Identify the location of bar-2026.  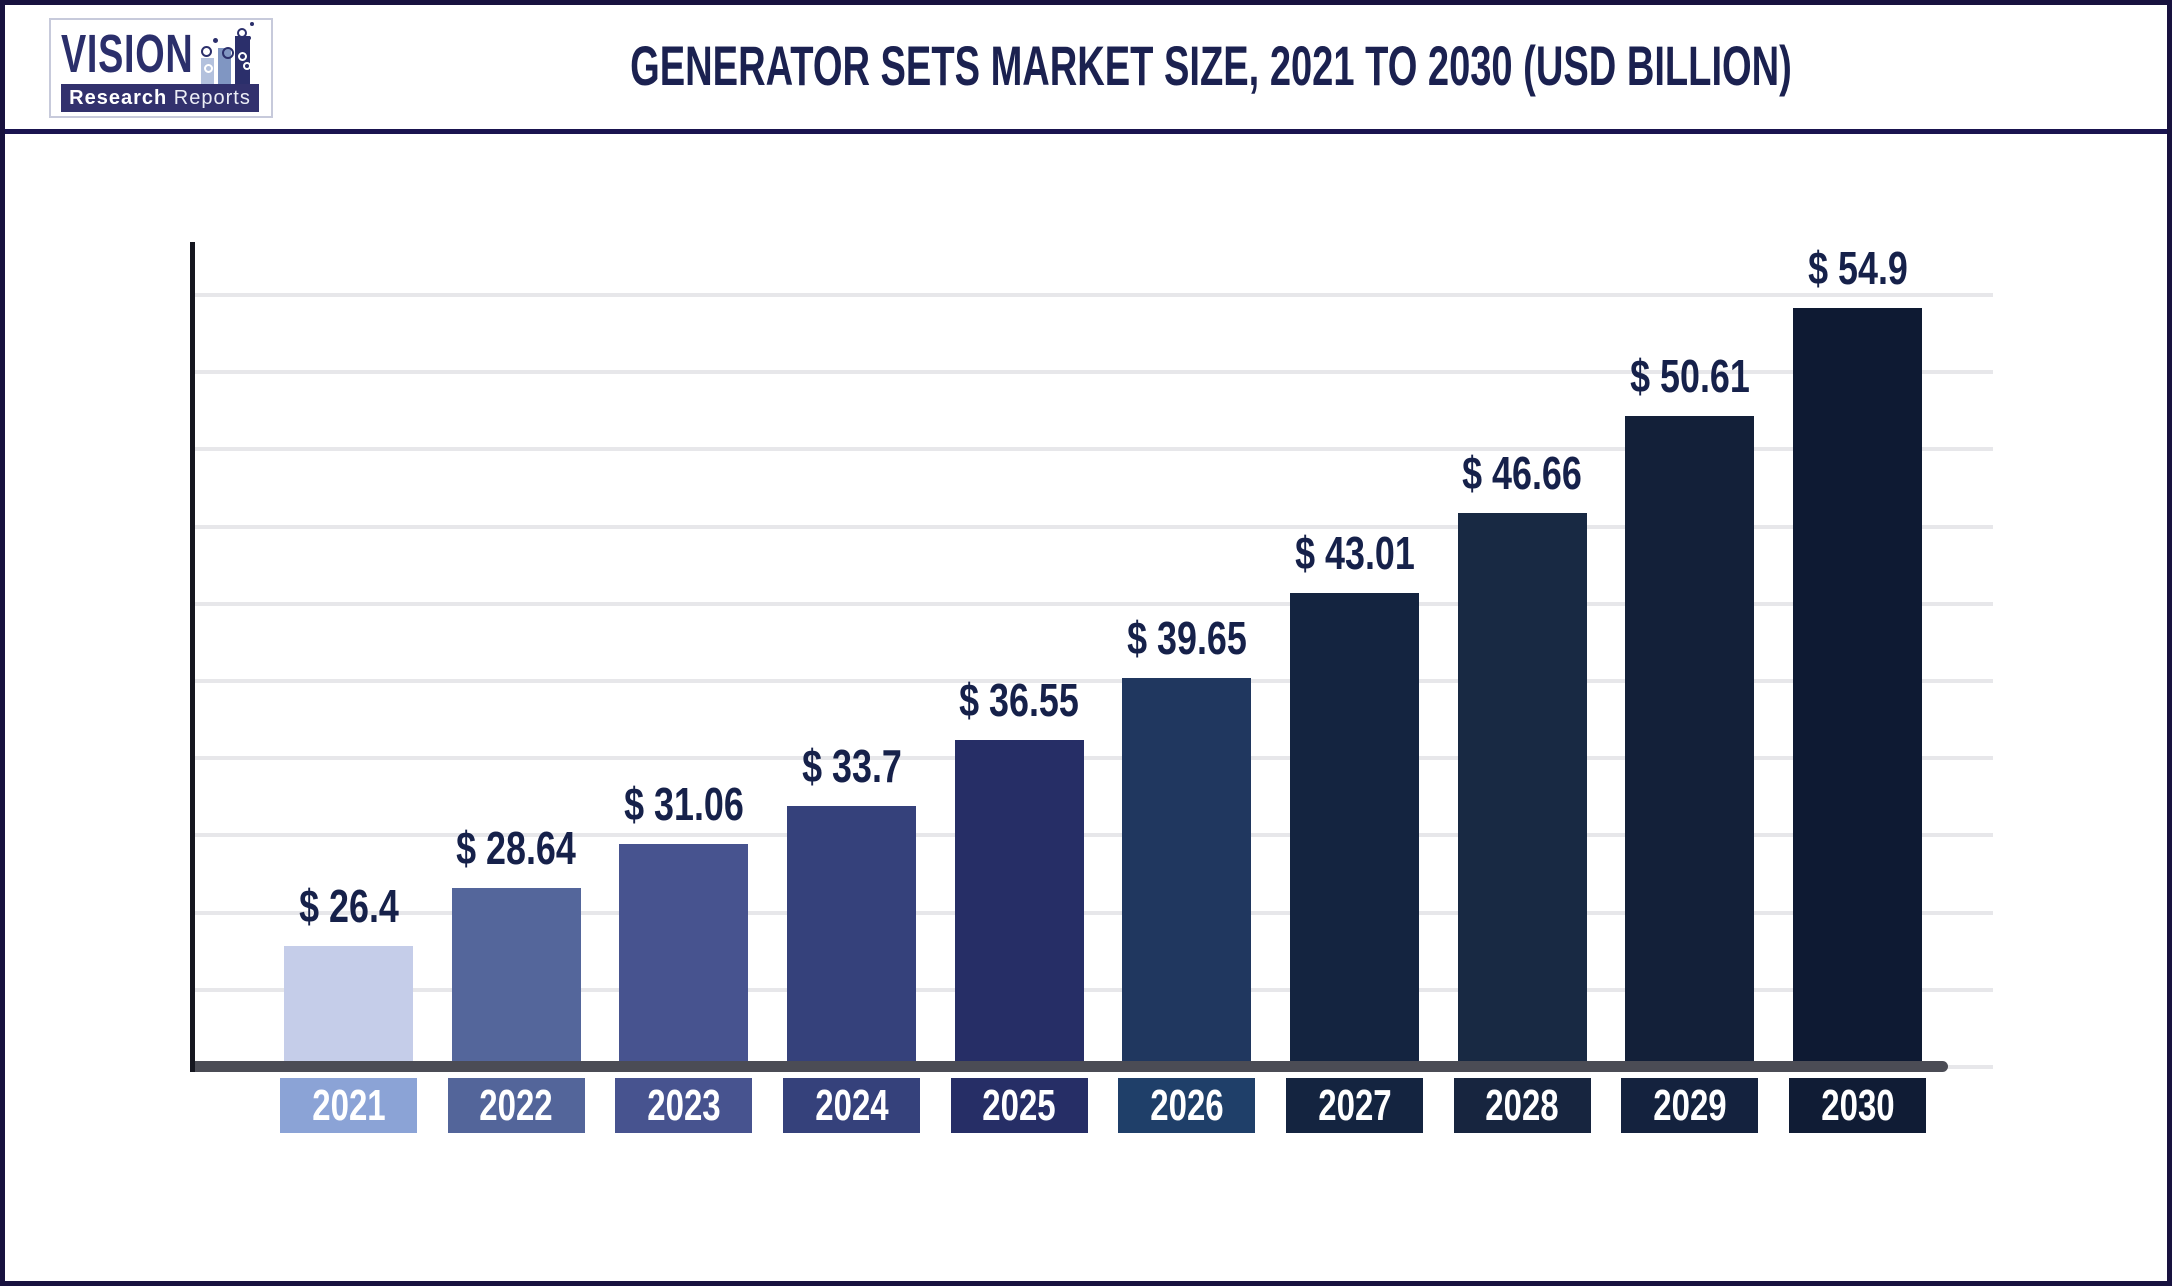
(1187, 869).